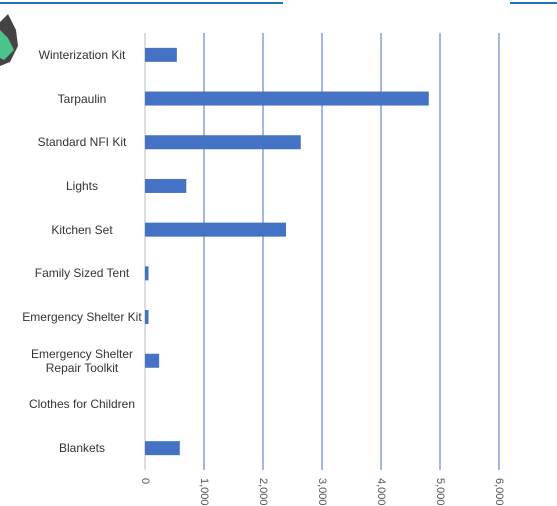 Image resolution: width=557 pixels, height=506 pixels. What do you see at coordinates (9, 40) in the screenshot?
I see `logo` at bounding box center [9, 40].